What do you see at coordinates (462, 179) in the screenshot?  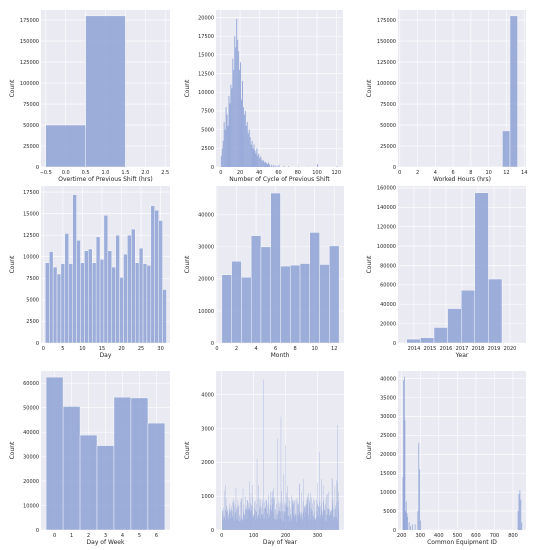 I see `x-axis-label: Worked Hours (hrs)` at bounding box center [462, 179].